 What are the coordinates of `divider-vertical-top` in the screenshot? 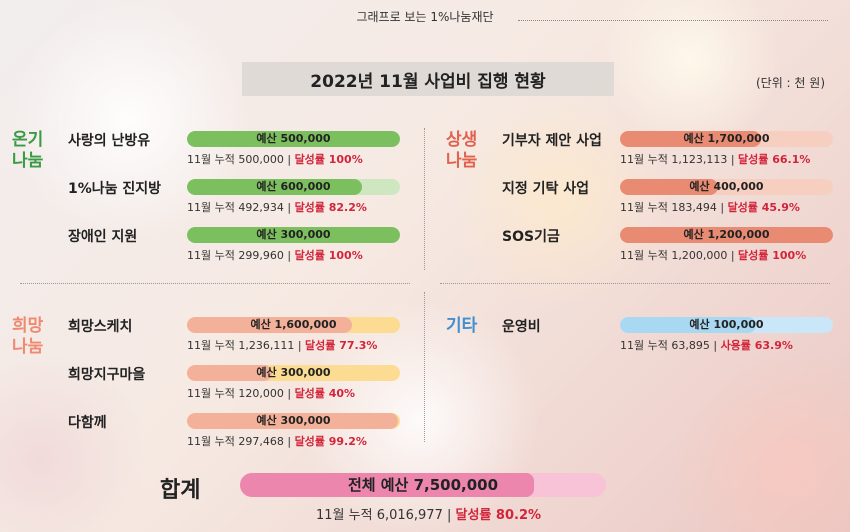 It's located at (424, 199).